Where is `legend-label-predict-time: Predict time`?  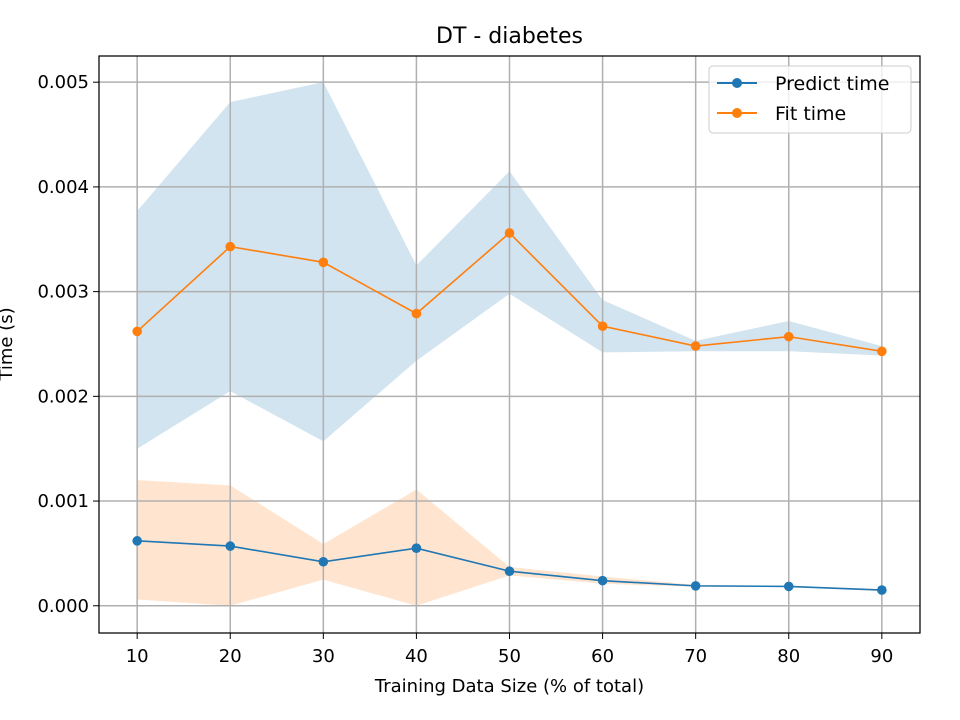 legend-label-predict-time: Predict time is located at coordinates (832, 84).